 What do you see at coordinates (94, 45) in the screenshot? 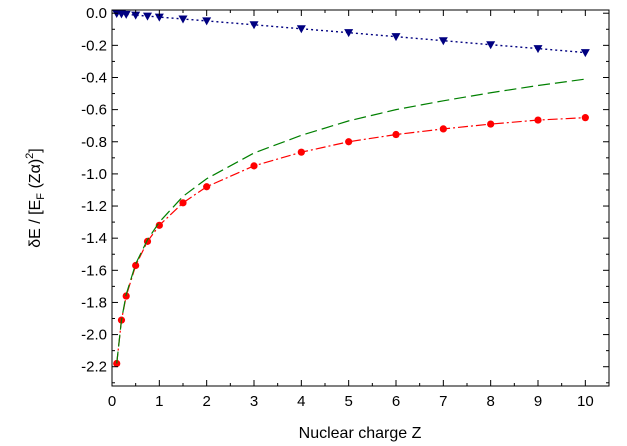
I see `y-tick-label: -0.2` at bounding box center [94, 45].